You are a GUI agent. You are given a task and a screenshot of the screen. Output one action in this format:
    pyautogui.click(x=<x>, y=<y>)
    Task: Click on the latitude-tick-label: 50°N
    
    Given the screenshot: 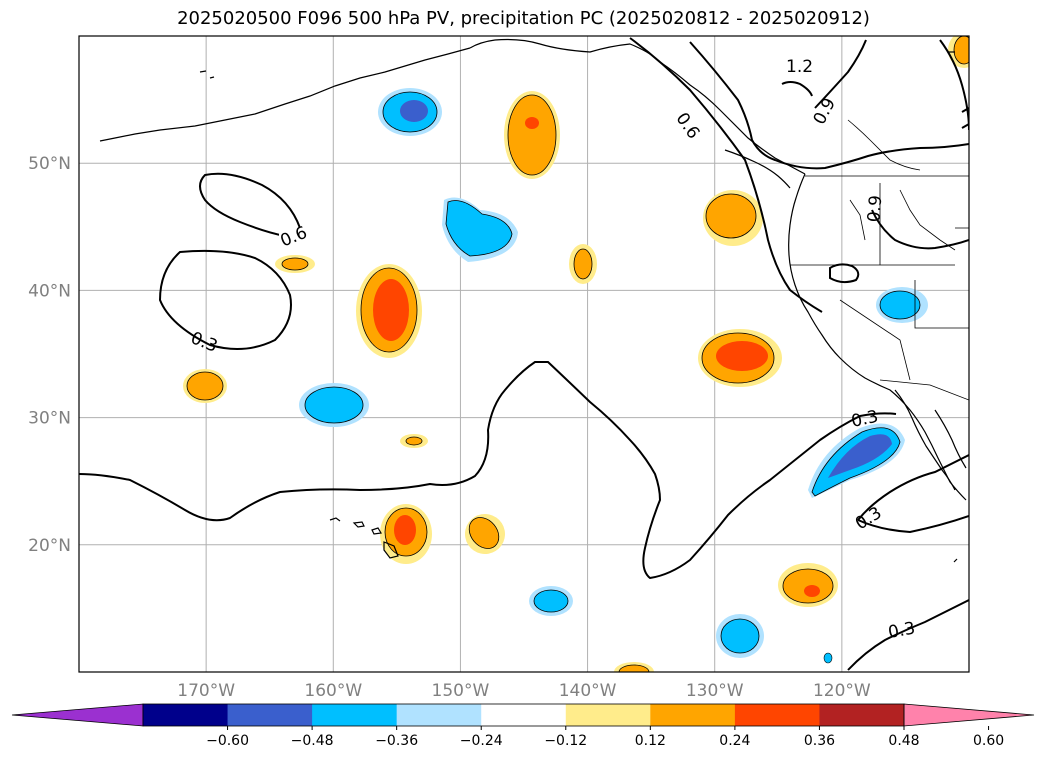 What is the action you would take?
    pyautogui.click(x=49, y=164)
    